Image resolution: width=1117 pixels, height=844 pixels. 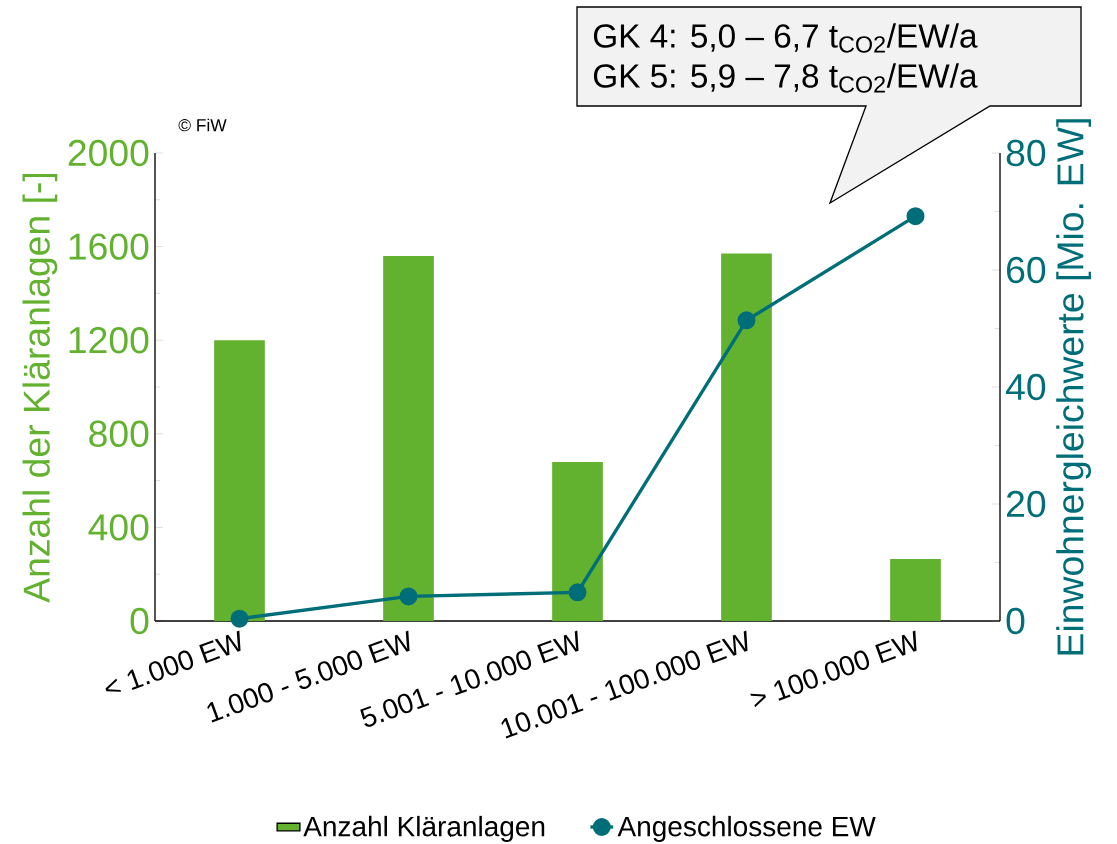 I want to click on y2-tick-label: 40, so click(x=1025, y=387).